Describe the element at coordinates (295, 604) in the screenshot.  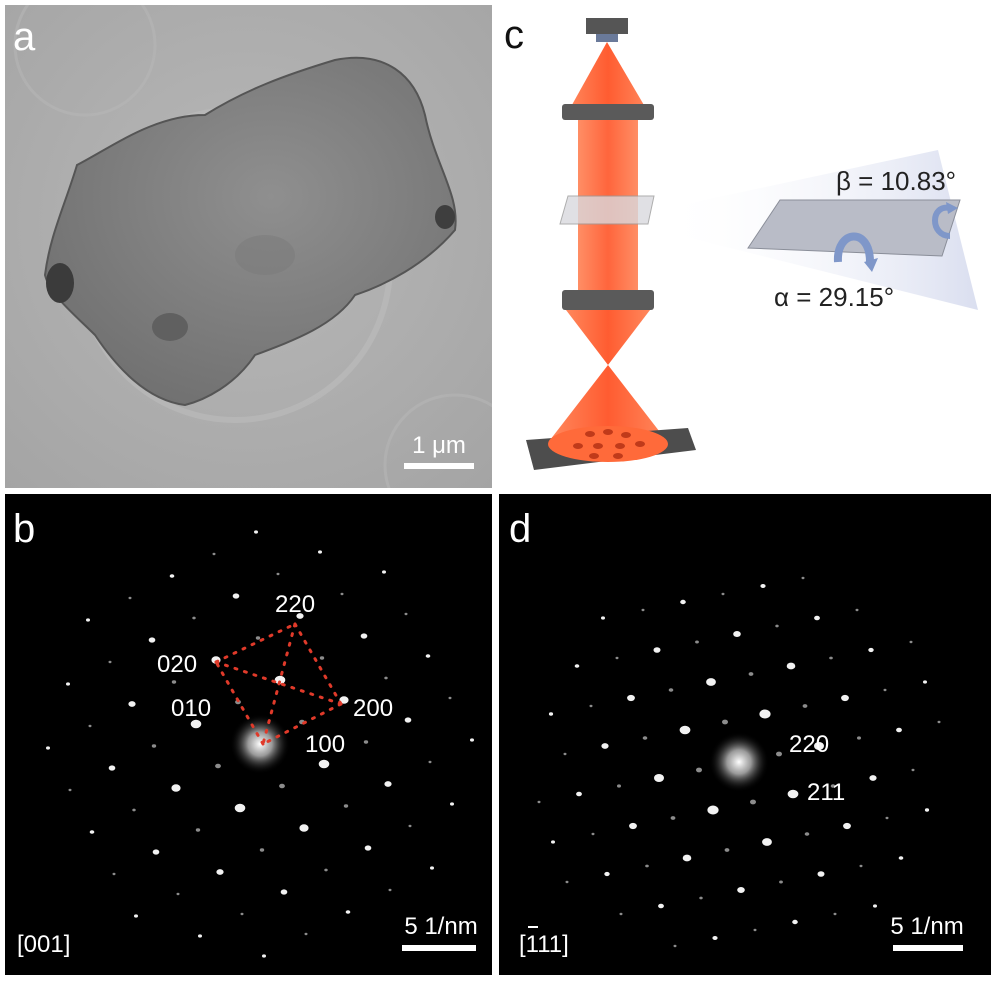
I see `spot-label-220: 220` at that location.